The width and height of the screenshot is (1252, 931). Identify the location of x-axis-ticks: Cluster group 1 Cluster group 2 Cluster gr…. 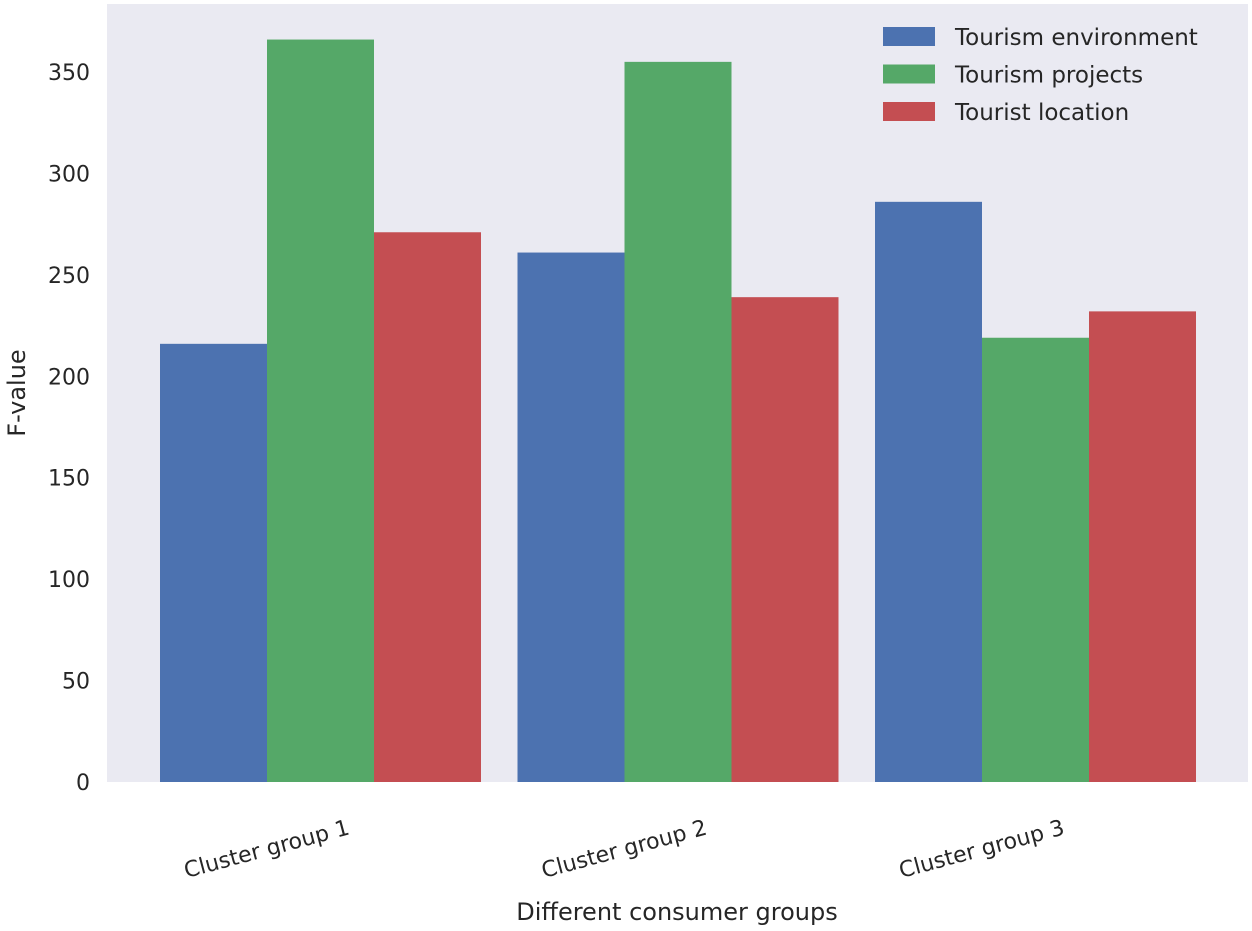
(624, 850).